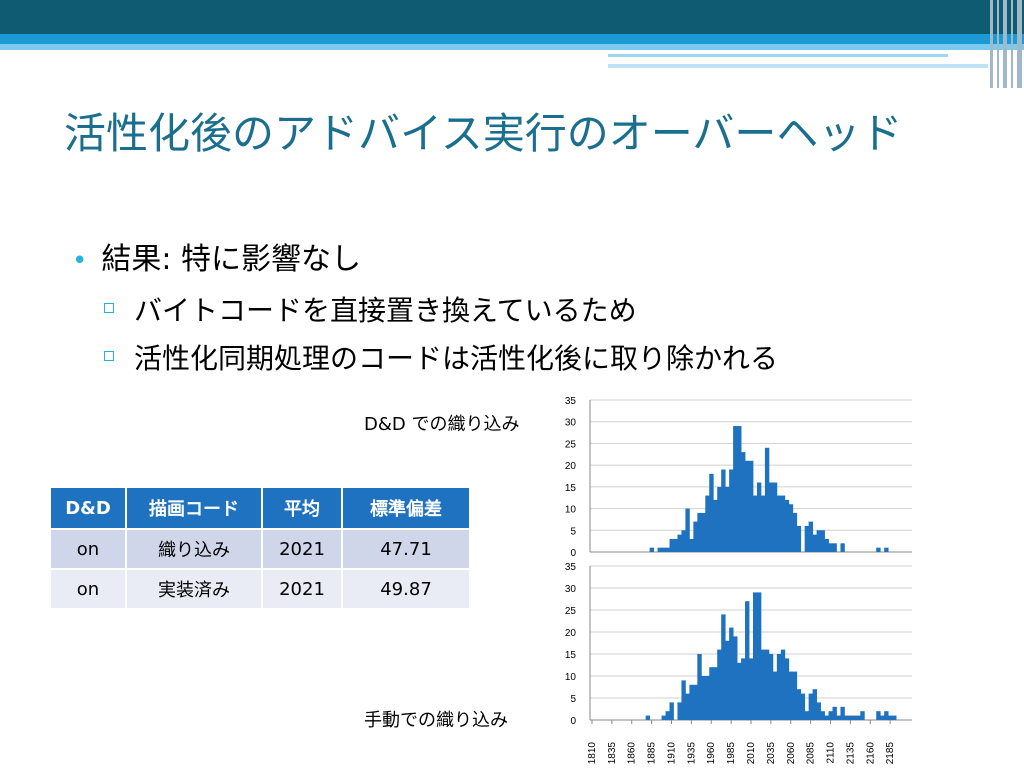  I want to click on table-header: 標準偏差, so click(406, 508).